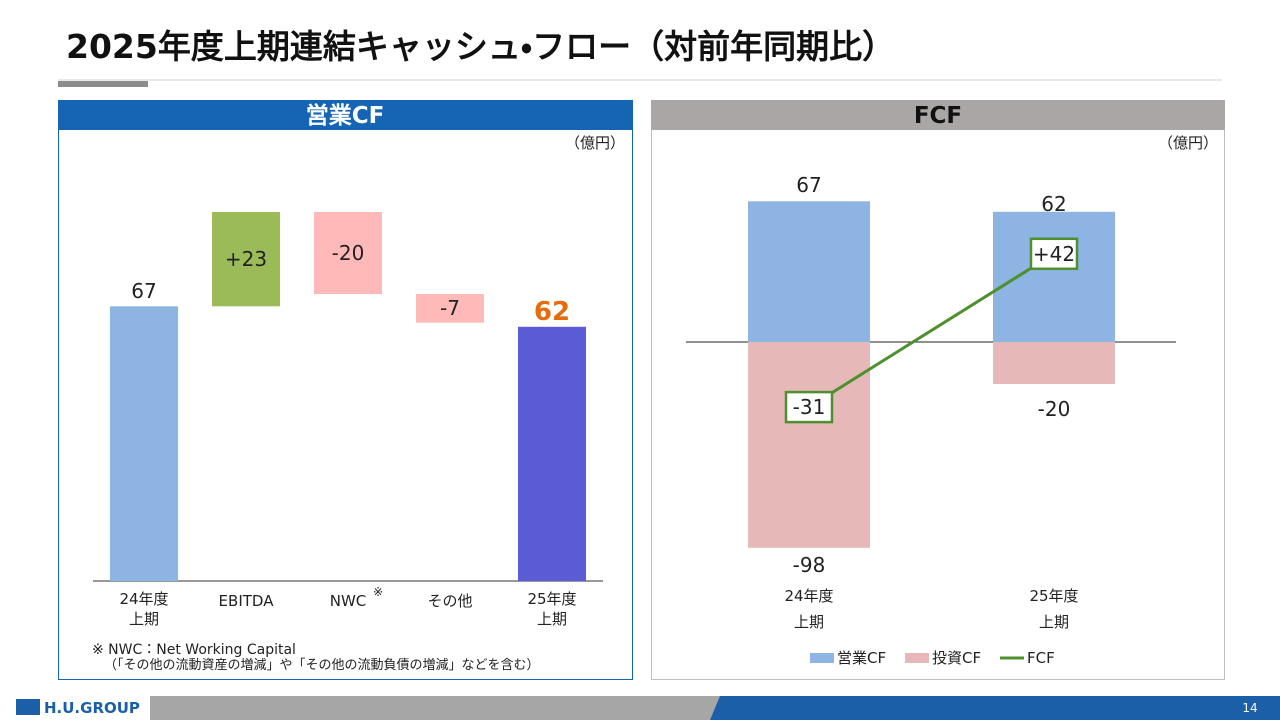 Image resolution: width=1280 pixels, height=720 pixels. Describe the element at coordinates (378, 592) in the screenshot. I see `category-note: ※` at that location.